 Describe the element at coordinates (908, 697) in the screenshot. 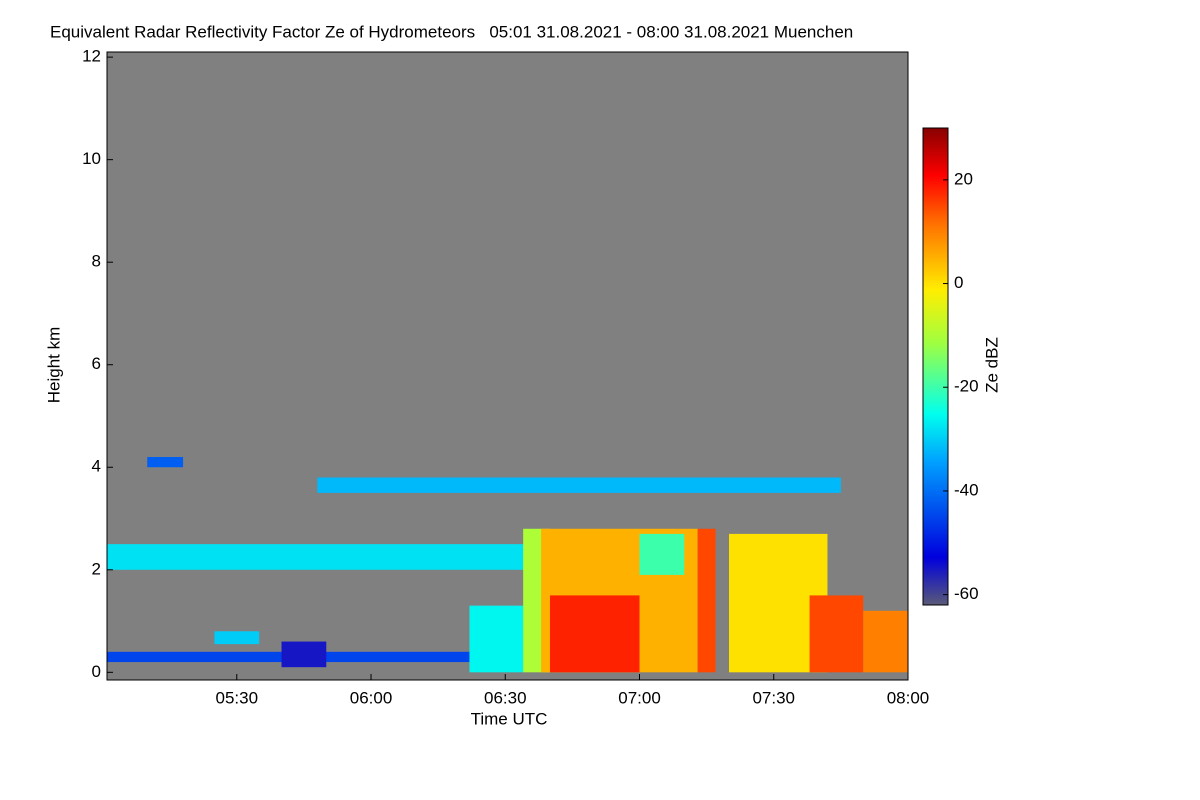

I see `x-tick-label: 08:00` at that location.